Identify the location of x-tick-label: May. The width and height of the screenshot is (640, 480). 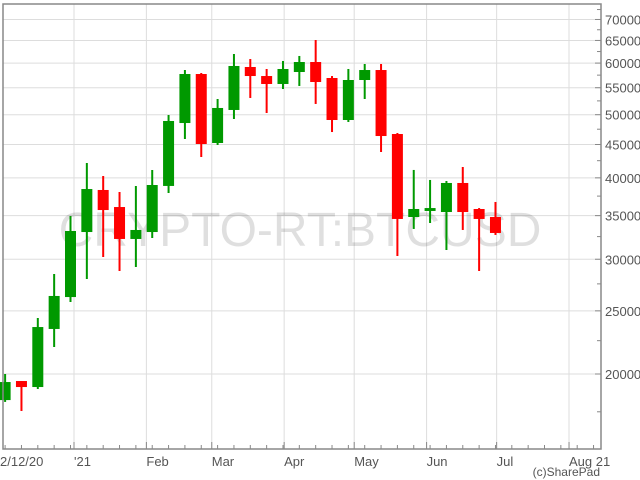
(366, 461).